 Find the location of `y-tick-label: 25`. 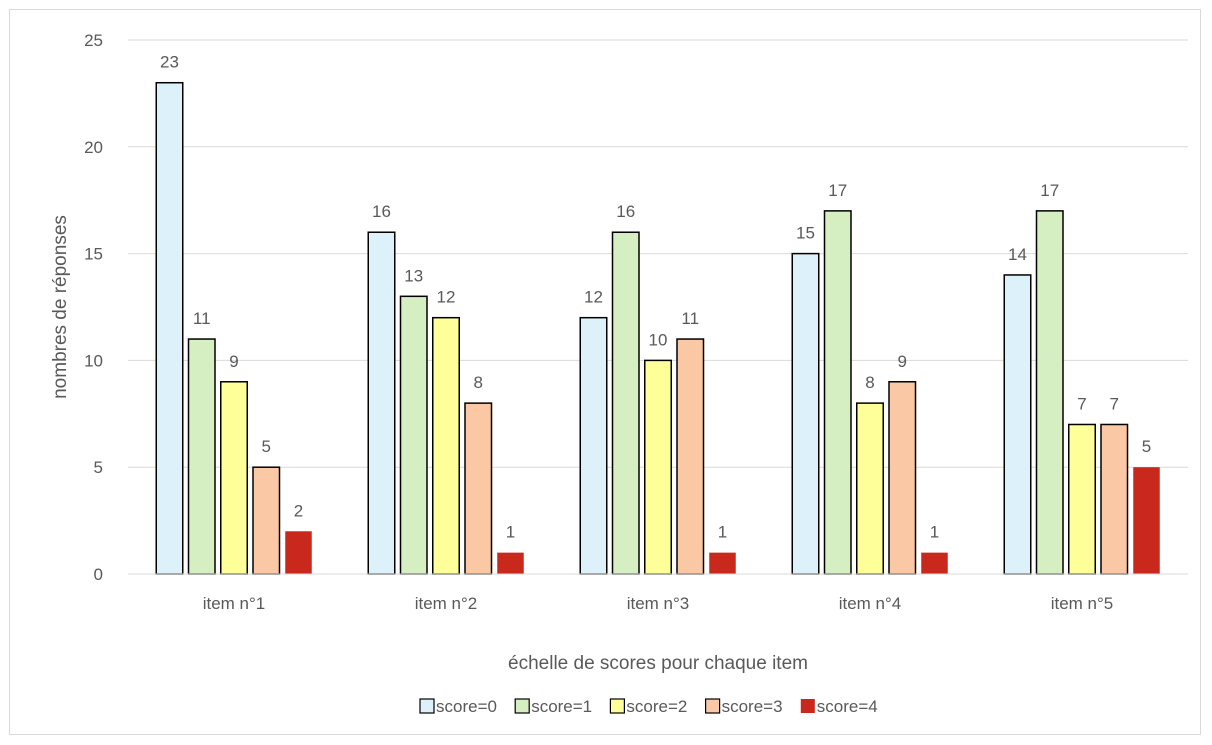

y-tick-label: 25 is located at coordinates (93, 40).